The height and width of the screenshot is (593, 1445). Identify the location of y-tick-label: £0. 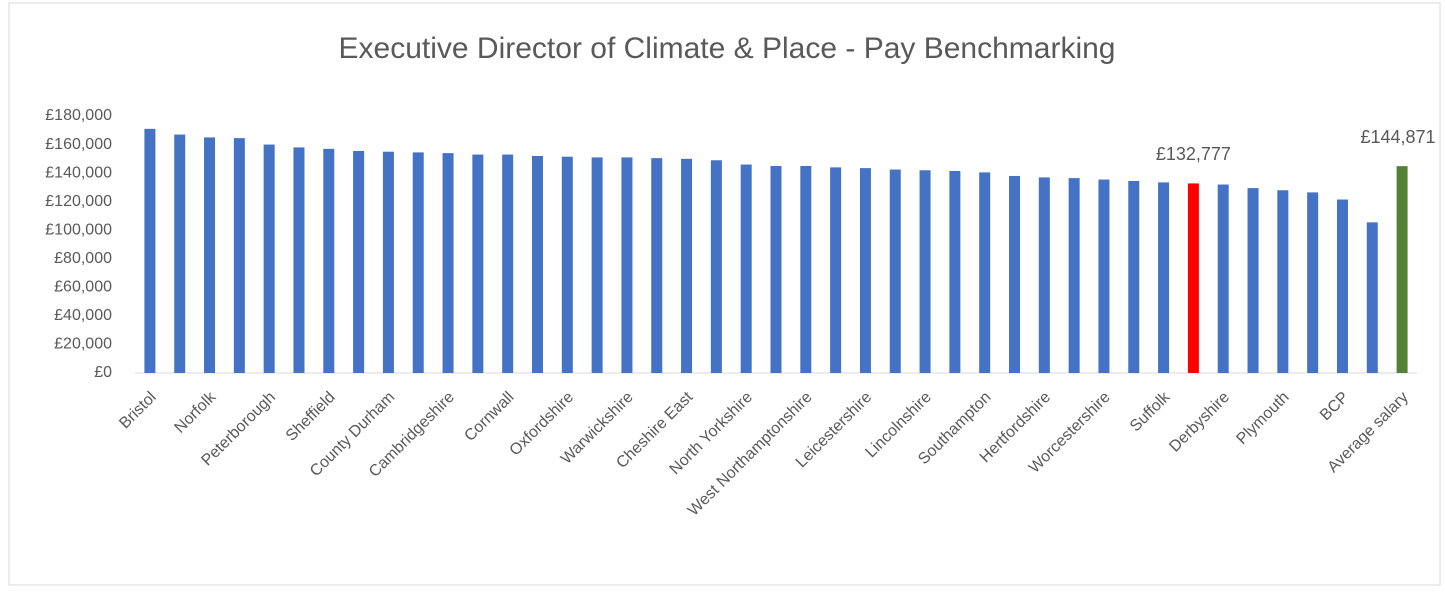
(103, 372).